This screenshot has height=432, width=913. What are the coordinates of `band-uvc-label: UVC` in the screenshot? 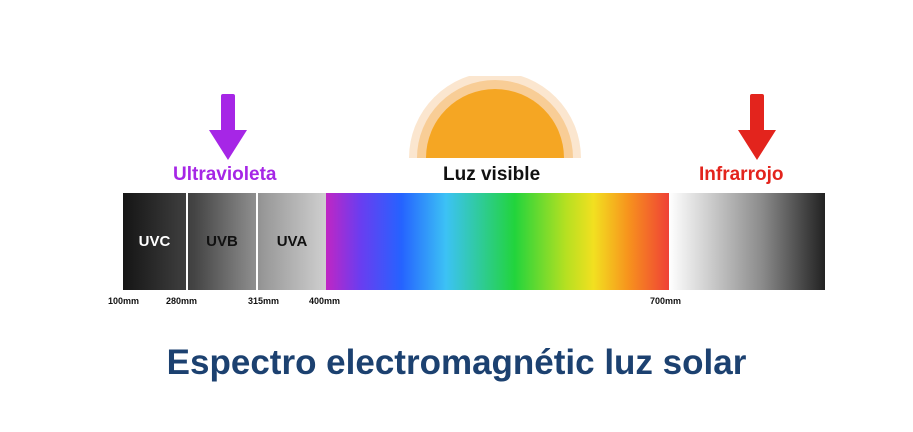 It's located at (154, 241).